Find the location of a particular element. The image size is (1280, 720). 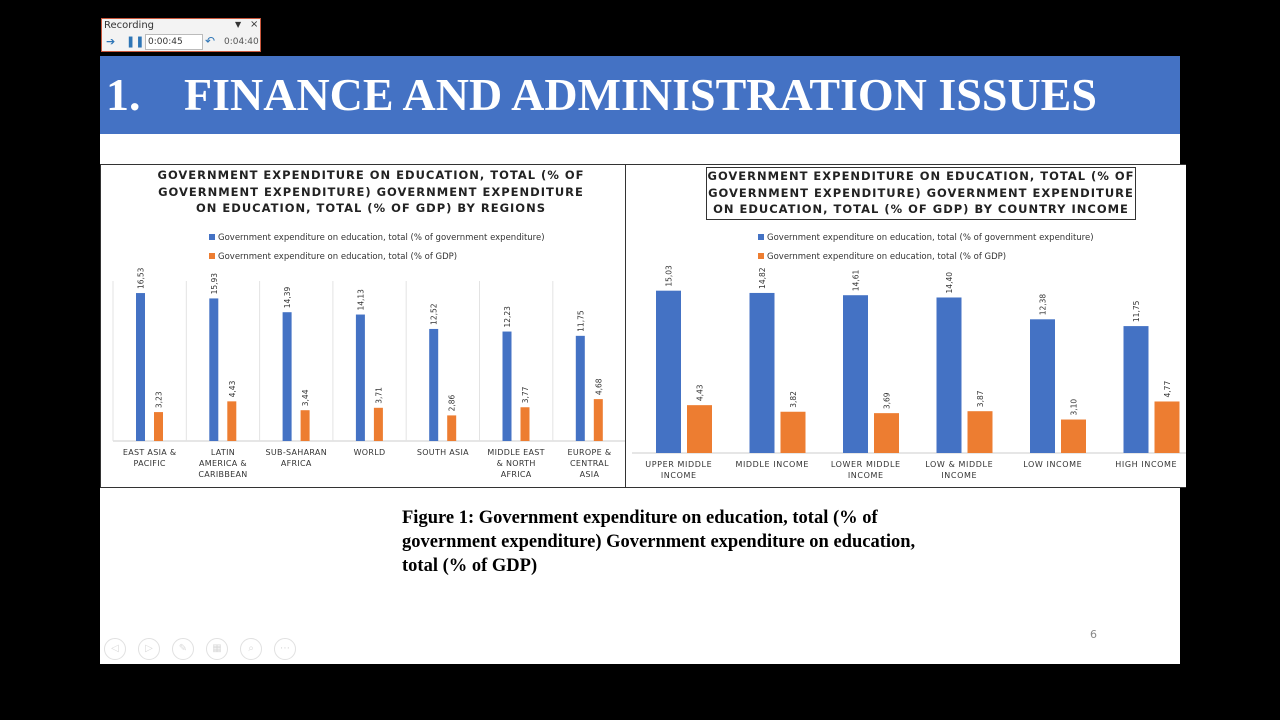

data-label: 16,53 is located at coordinates (141, 278).